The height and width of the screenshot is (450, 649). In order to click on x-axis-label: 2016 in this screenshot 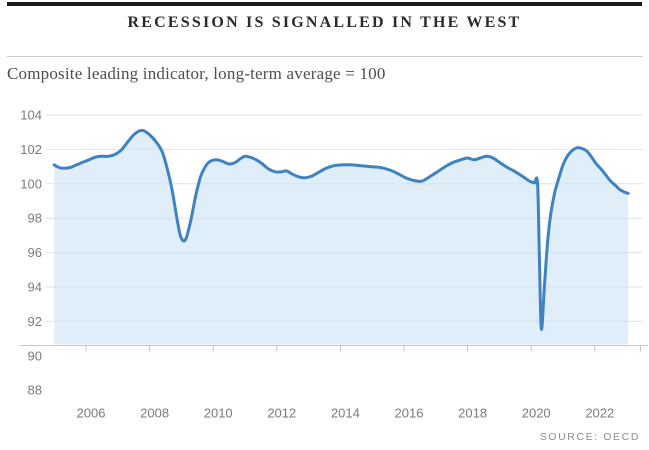, I will do `click(409, 413)`.